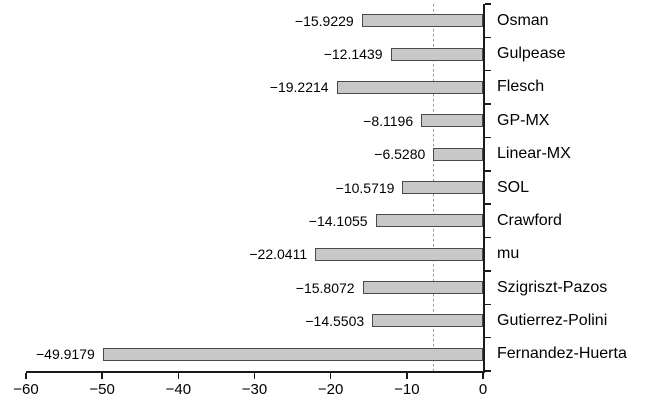 The width and height of the screenshot is (650, 402). What do you see at coordinates (407, 389) in the screenshot?
I see `x-tick-label: −10` at bounding box center [407, 389].